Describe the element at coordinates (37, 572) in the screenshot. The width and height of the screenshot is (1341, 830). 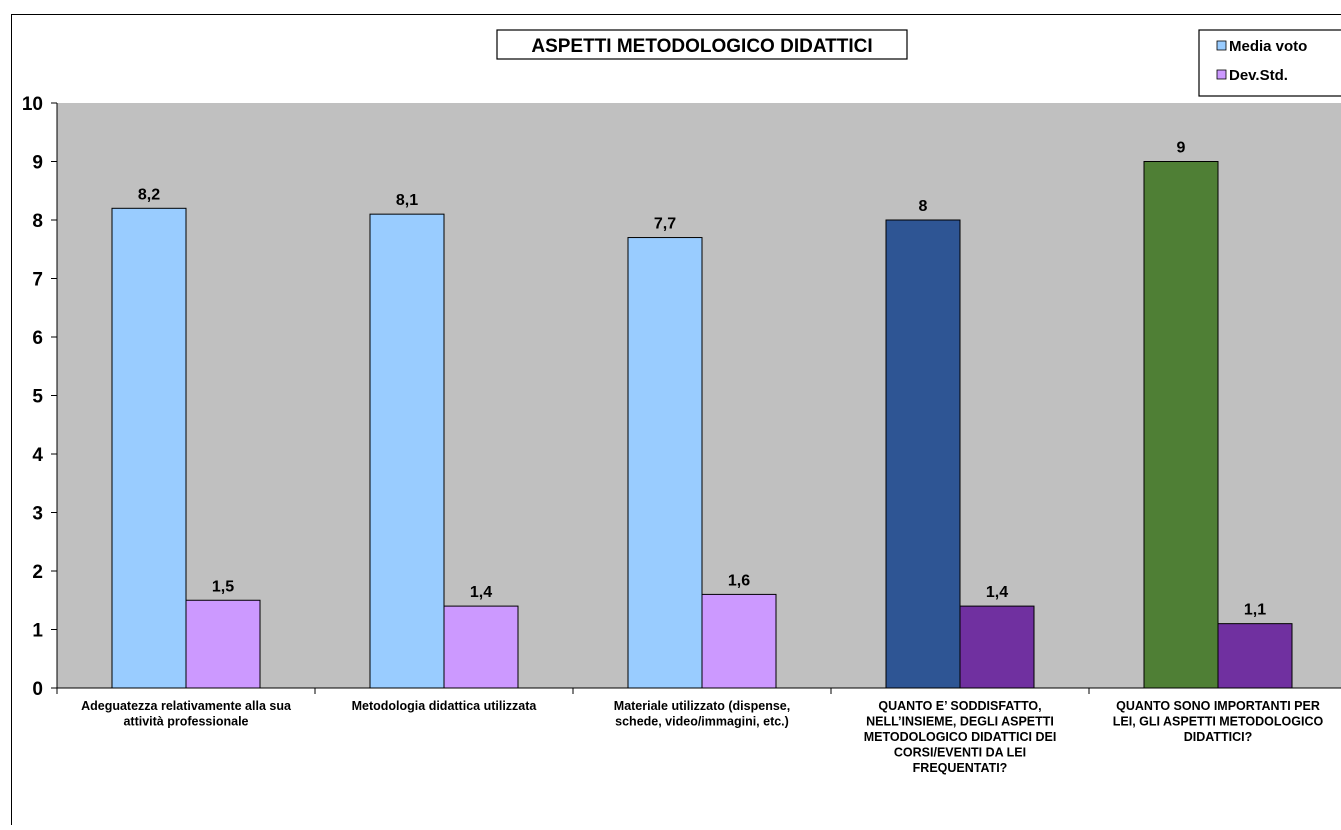
I see `y-tick-label: 2` at that location.